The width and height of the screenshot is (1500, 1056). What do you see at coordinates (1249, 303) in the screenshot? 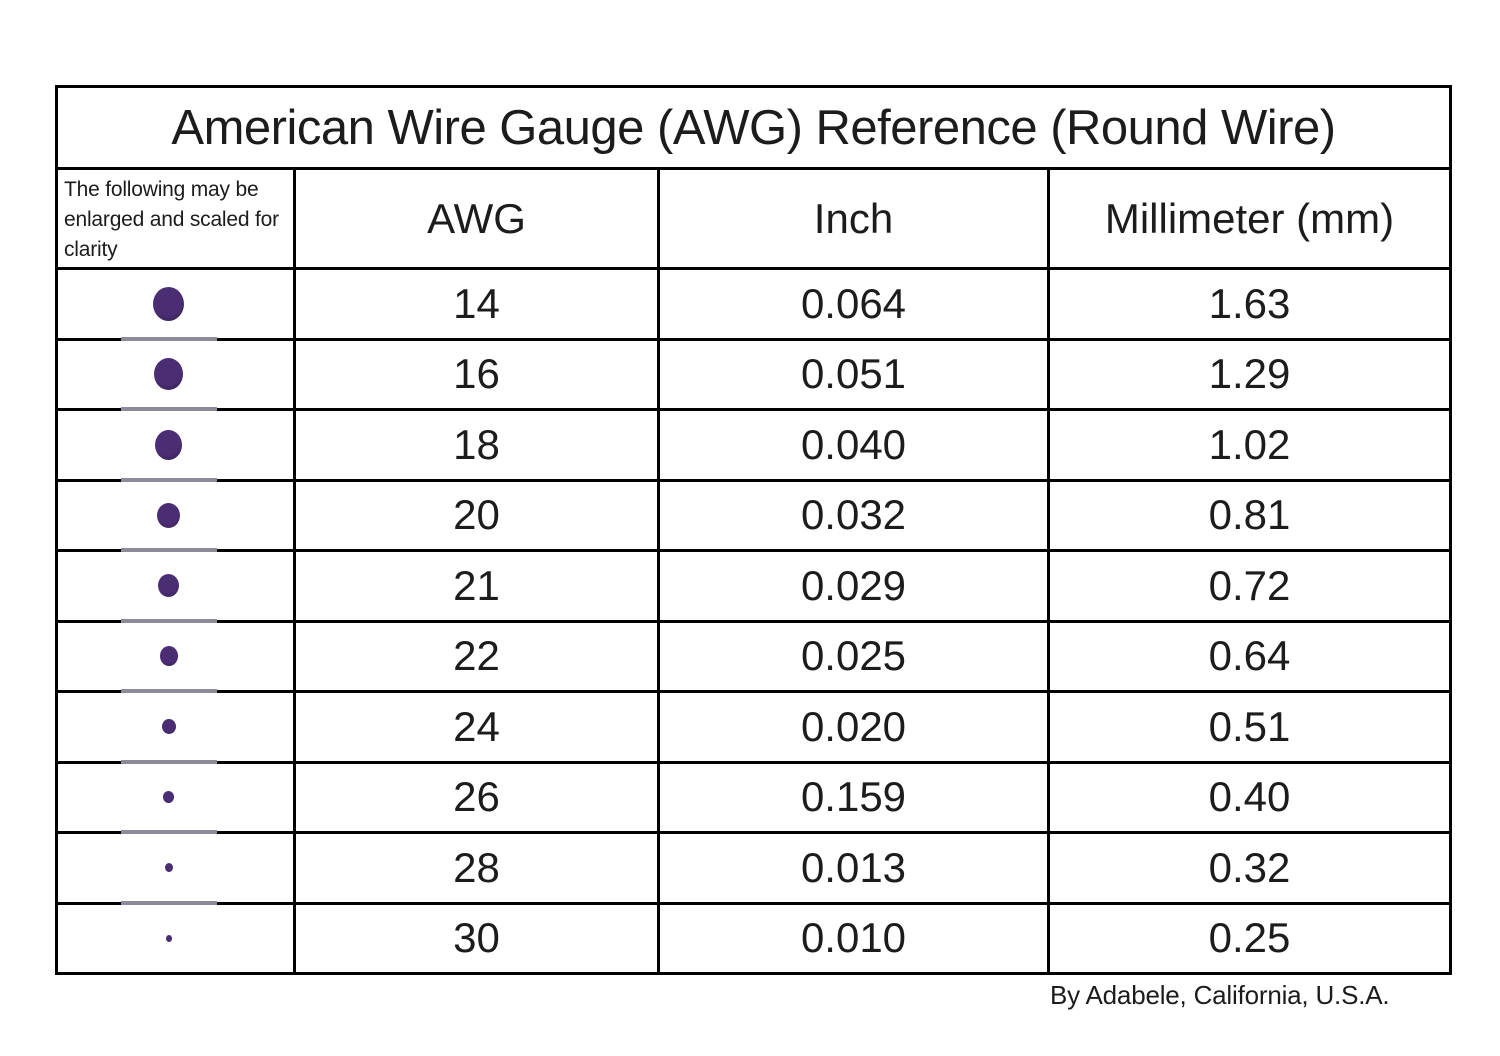
I see `mm-cell: 1.63` at bounding box center [1249, 303].